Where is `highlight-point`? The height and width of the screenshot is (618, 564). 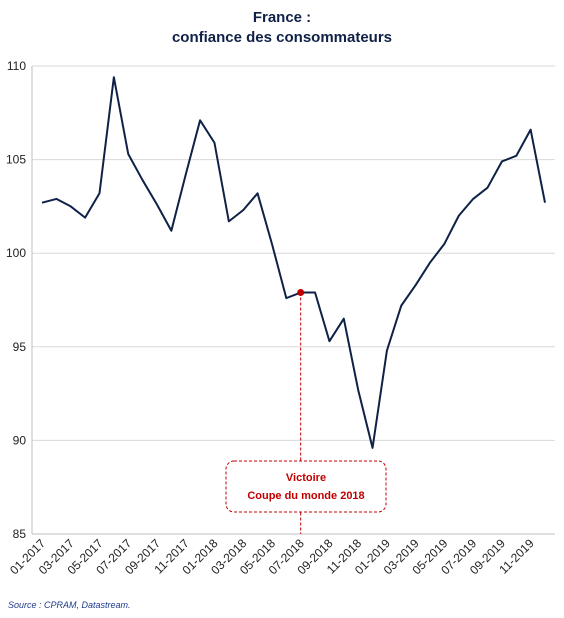 highlight-point is located at coordinates (301, 293).